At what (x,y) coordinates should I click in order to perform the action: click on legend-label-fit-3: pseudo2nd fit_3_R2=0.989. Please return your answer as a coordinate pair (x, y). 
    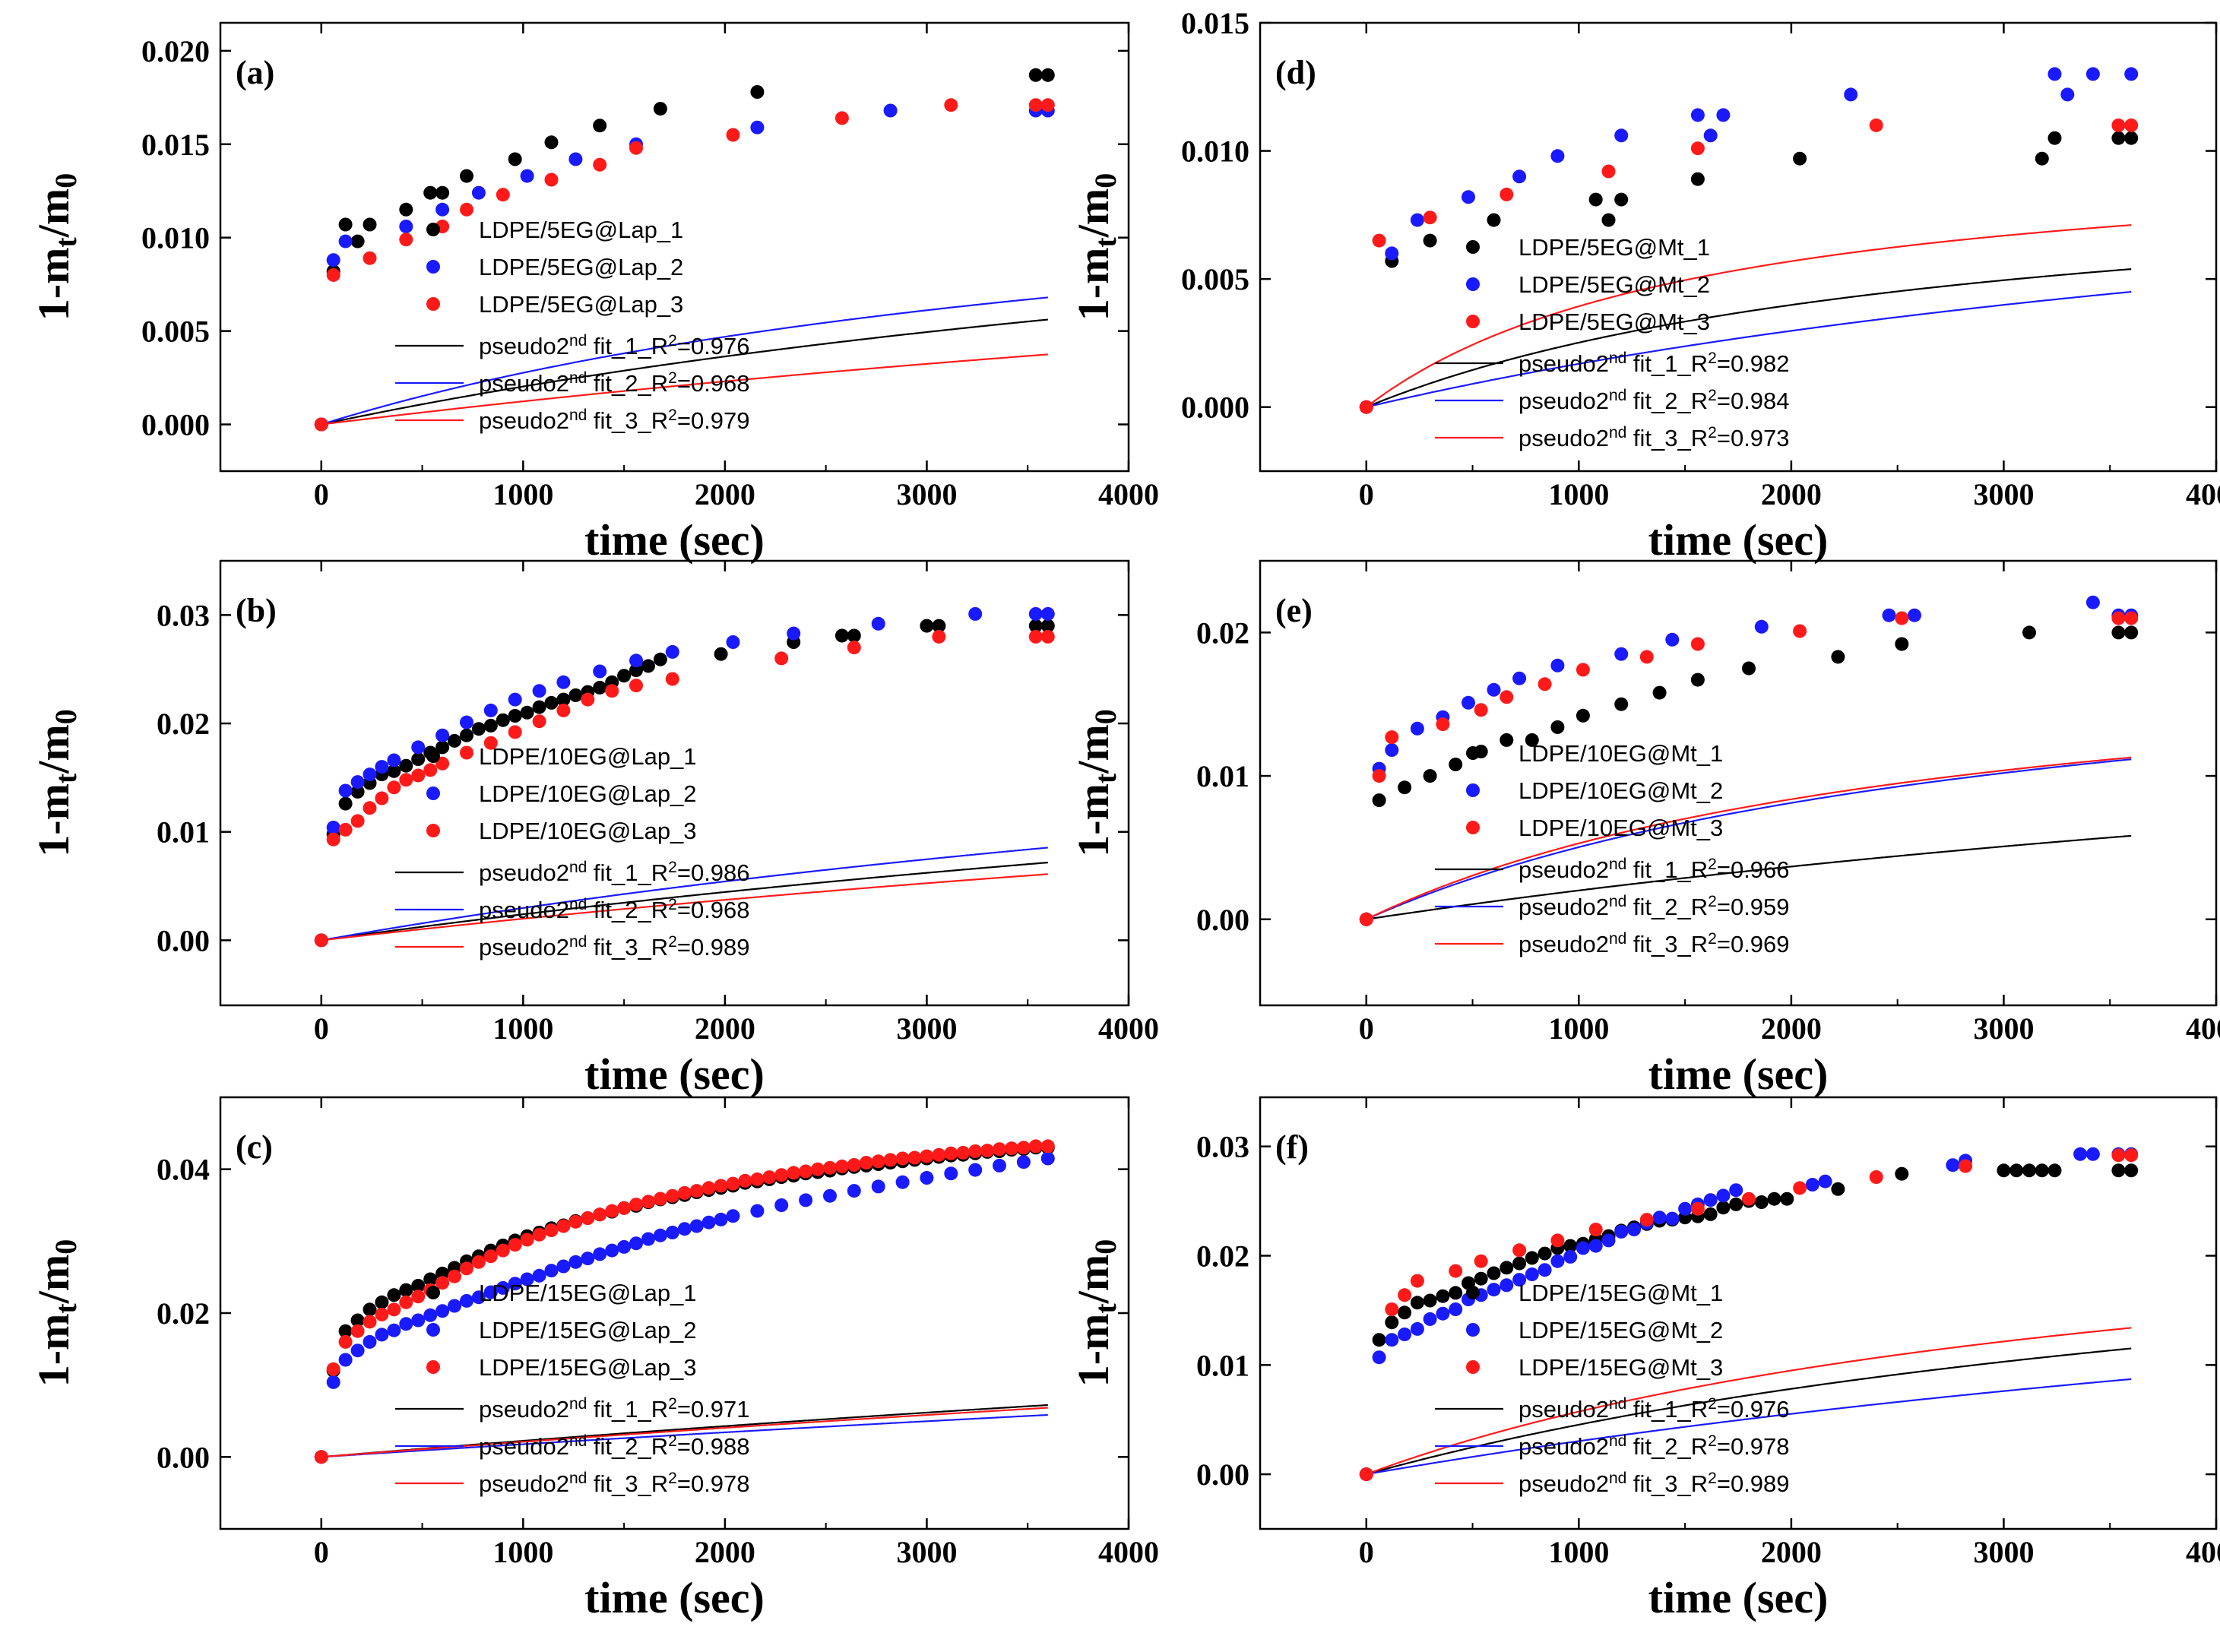
    Looking at the image, I should click on (1654, 1484).